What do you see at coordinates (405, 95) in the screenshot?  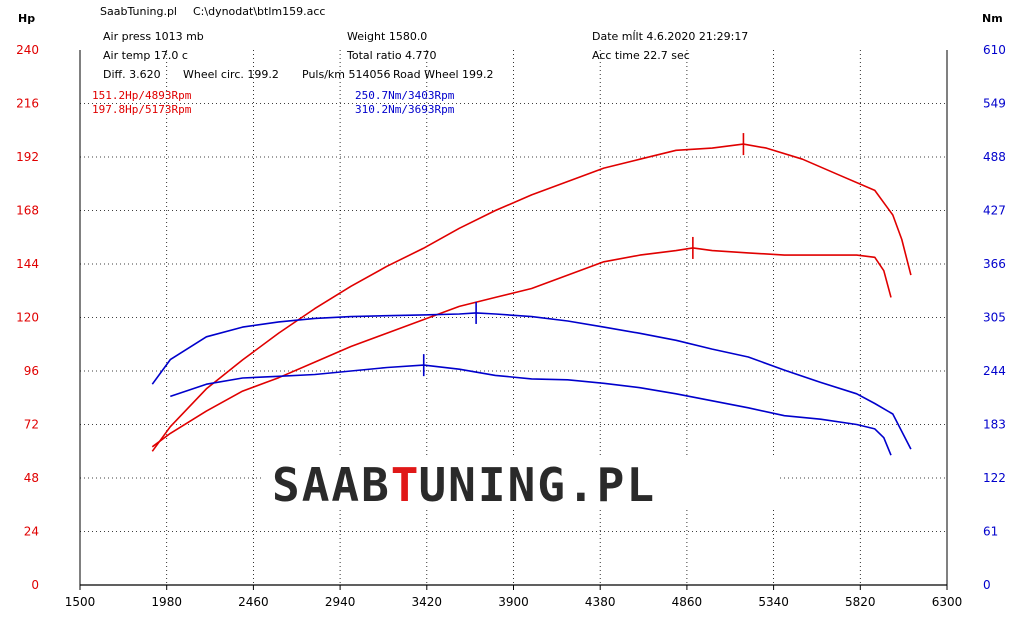 I see `annotation-nm-low: 250.7Nm/3403Rpm` at bounding box center [405, 95].